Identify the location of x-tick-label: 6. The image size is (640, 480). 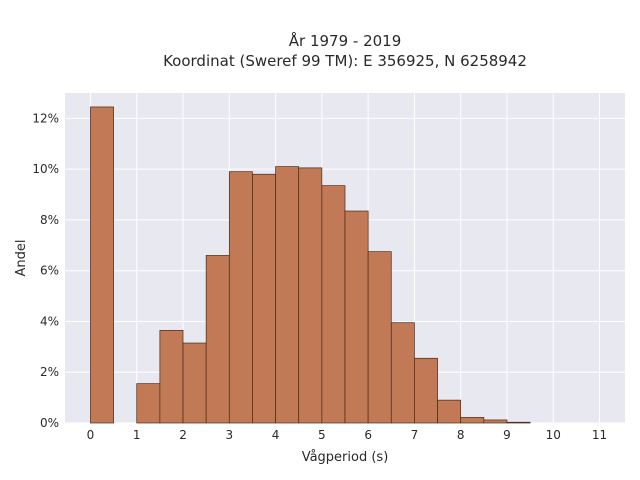
(368, 435).